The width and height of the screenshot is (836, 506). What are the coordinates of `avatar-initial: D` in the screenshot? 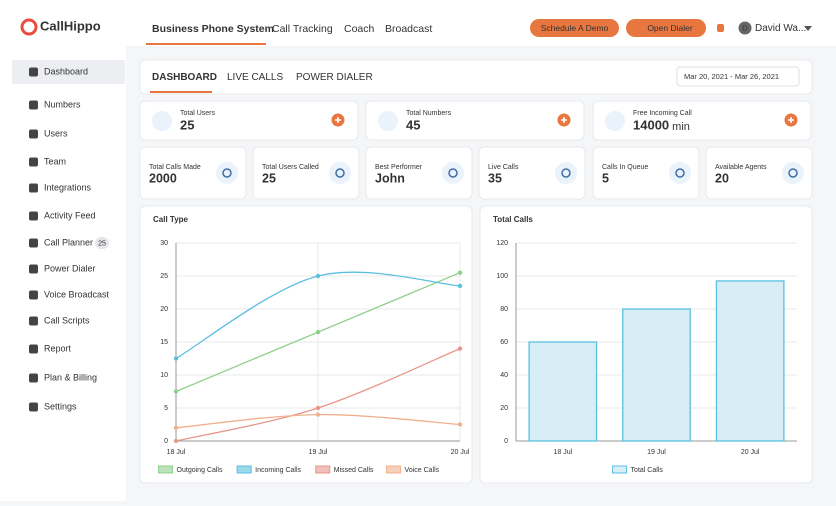 It's located at (745, 27).